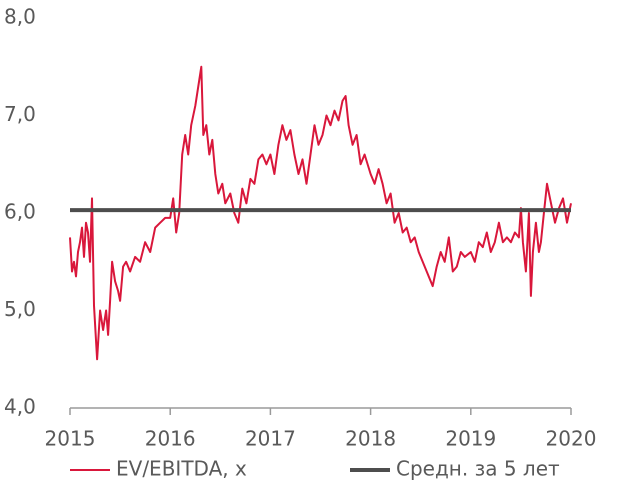  I want to click on y-tick-label: 6,0, so click(20, 212).